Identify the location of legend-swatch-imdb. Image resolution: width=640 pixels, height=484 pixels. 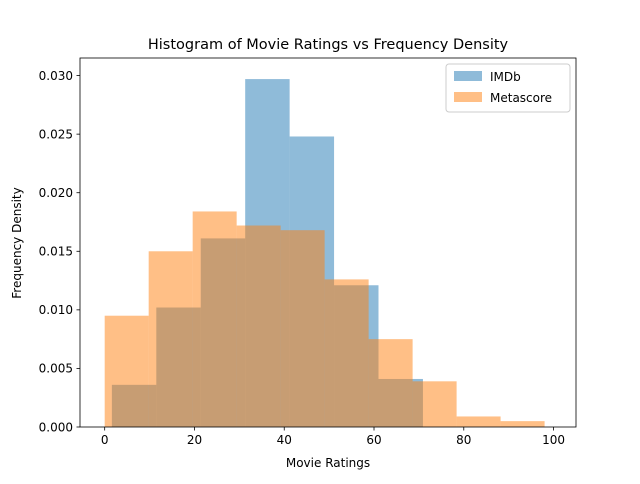
(468, 76).